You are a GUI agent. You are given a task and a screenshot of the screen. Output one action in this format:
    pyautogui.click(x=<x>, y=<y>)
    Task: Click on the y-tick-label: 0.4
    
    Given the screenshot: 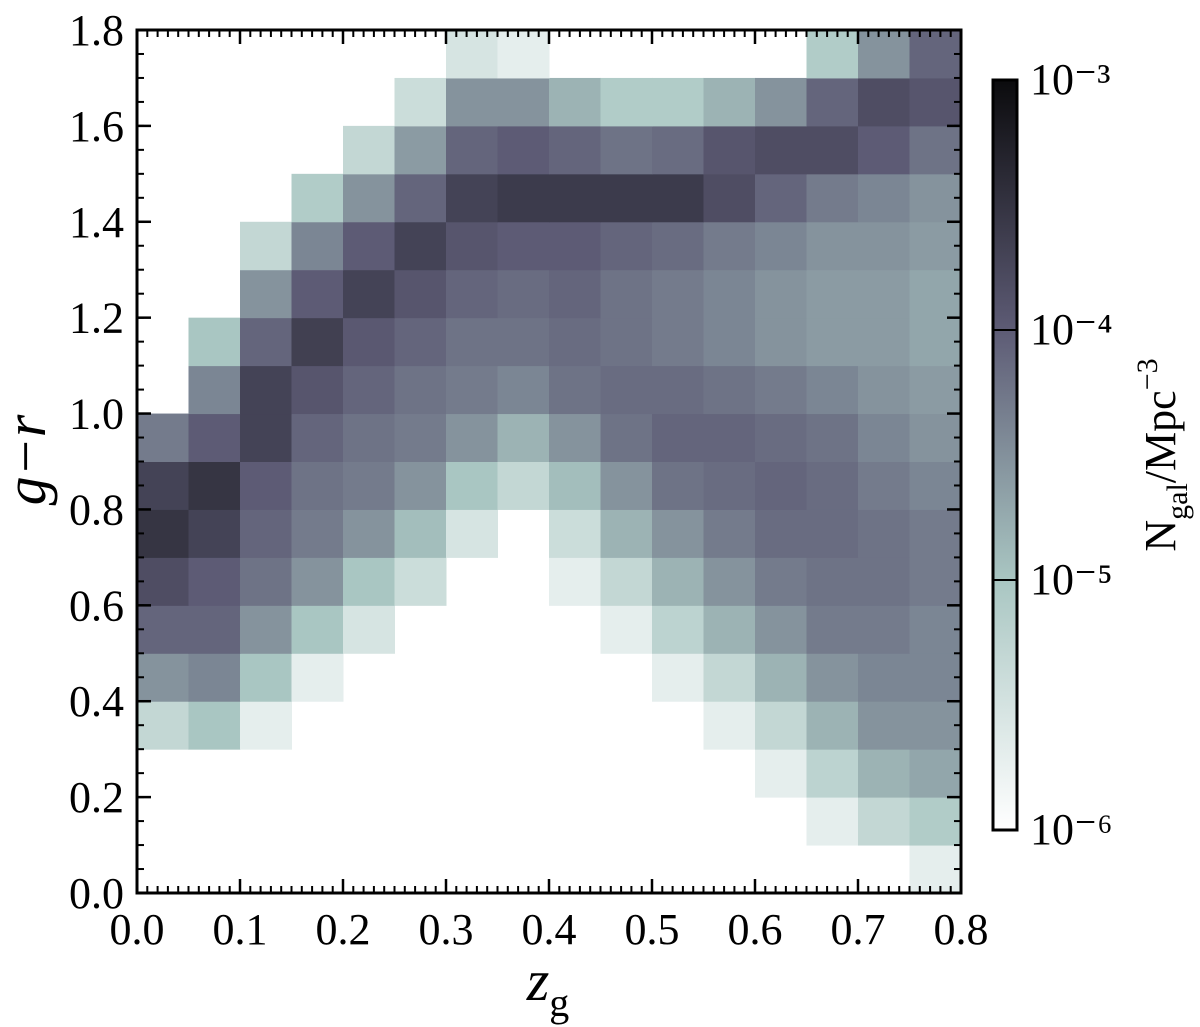 What is the action you would take?
    pyautogui.click(x=96, y=701)
    